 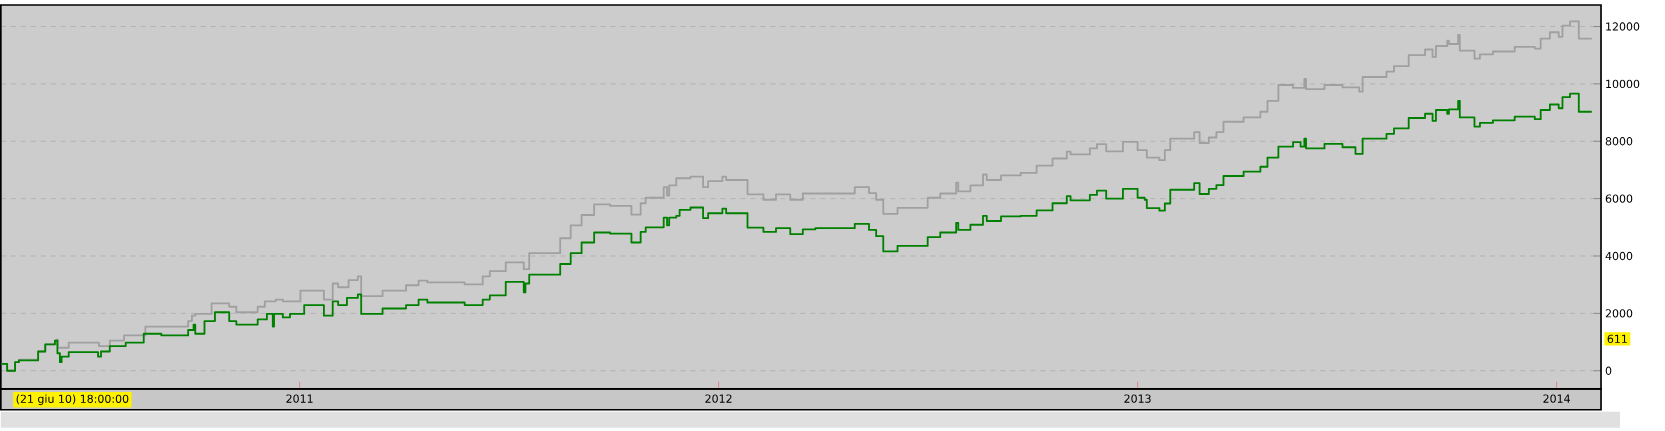 I want to click on x-tick-label: 2014, so click(x=1556, y=398).